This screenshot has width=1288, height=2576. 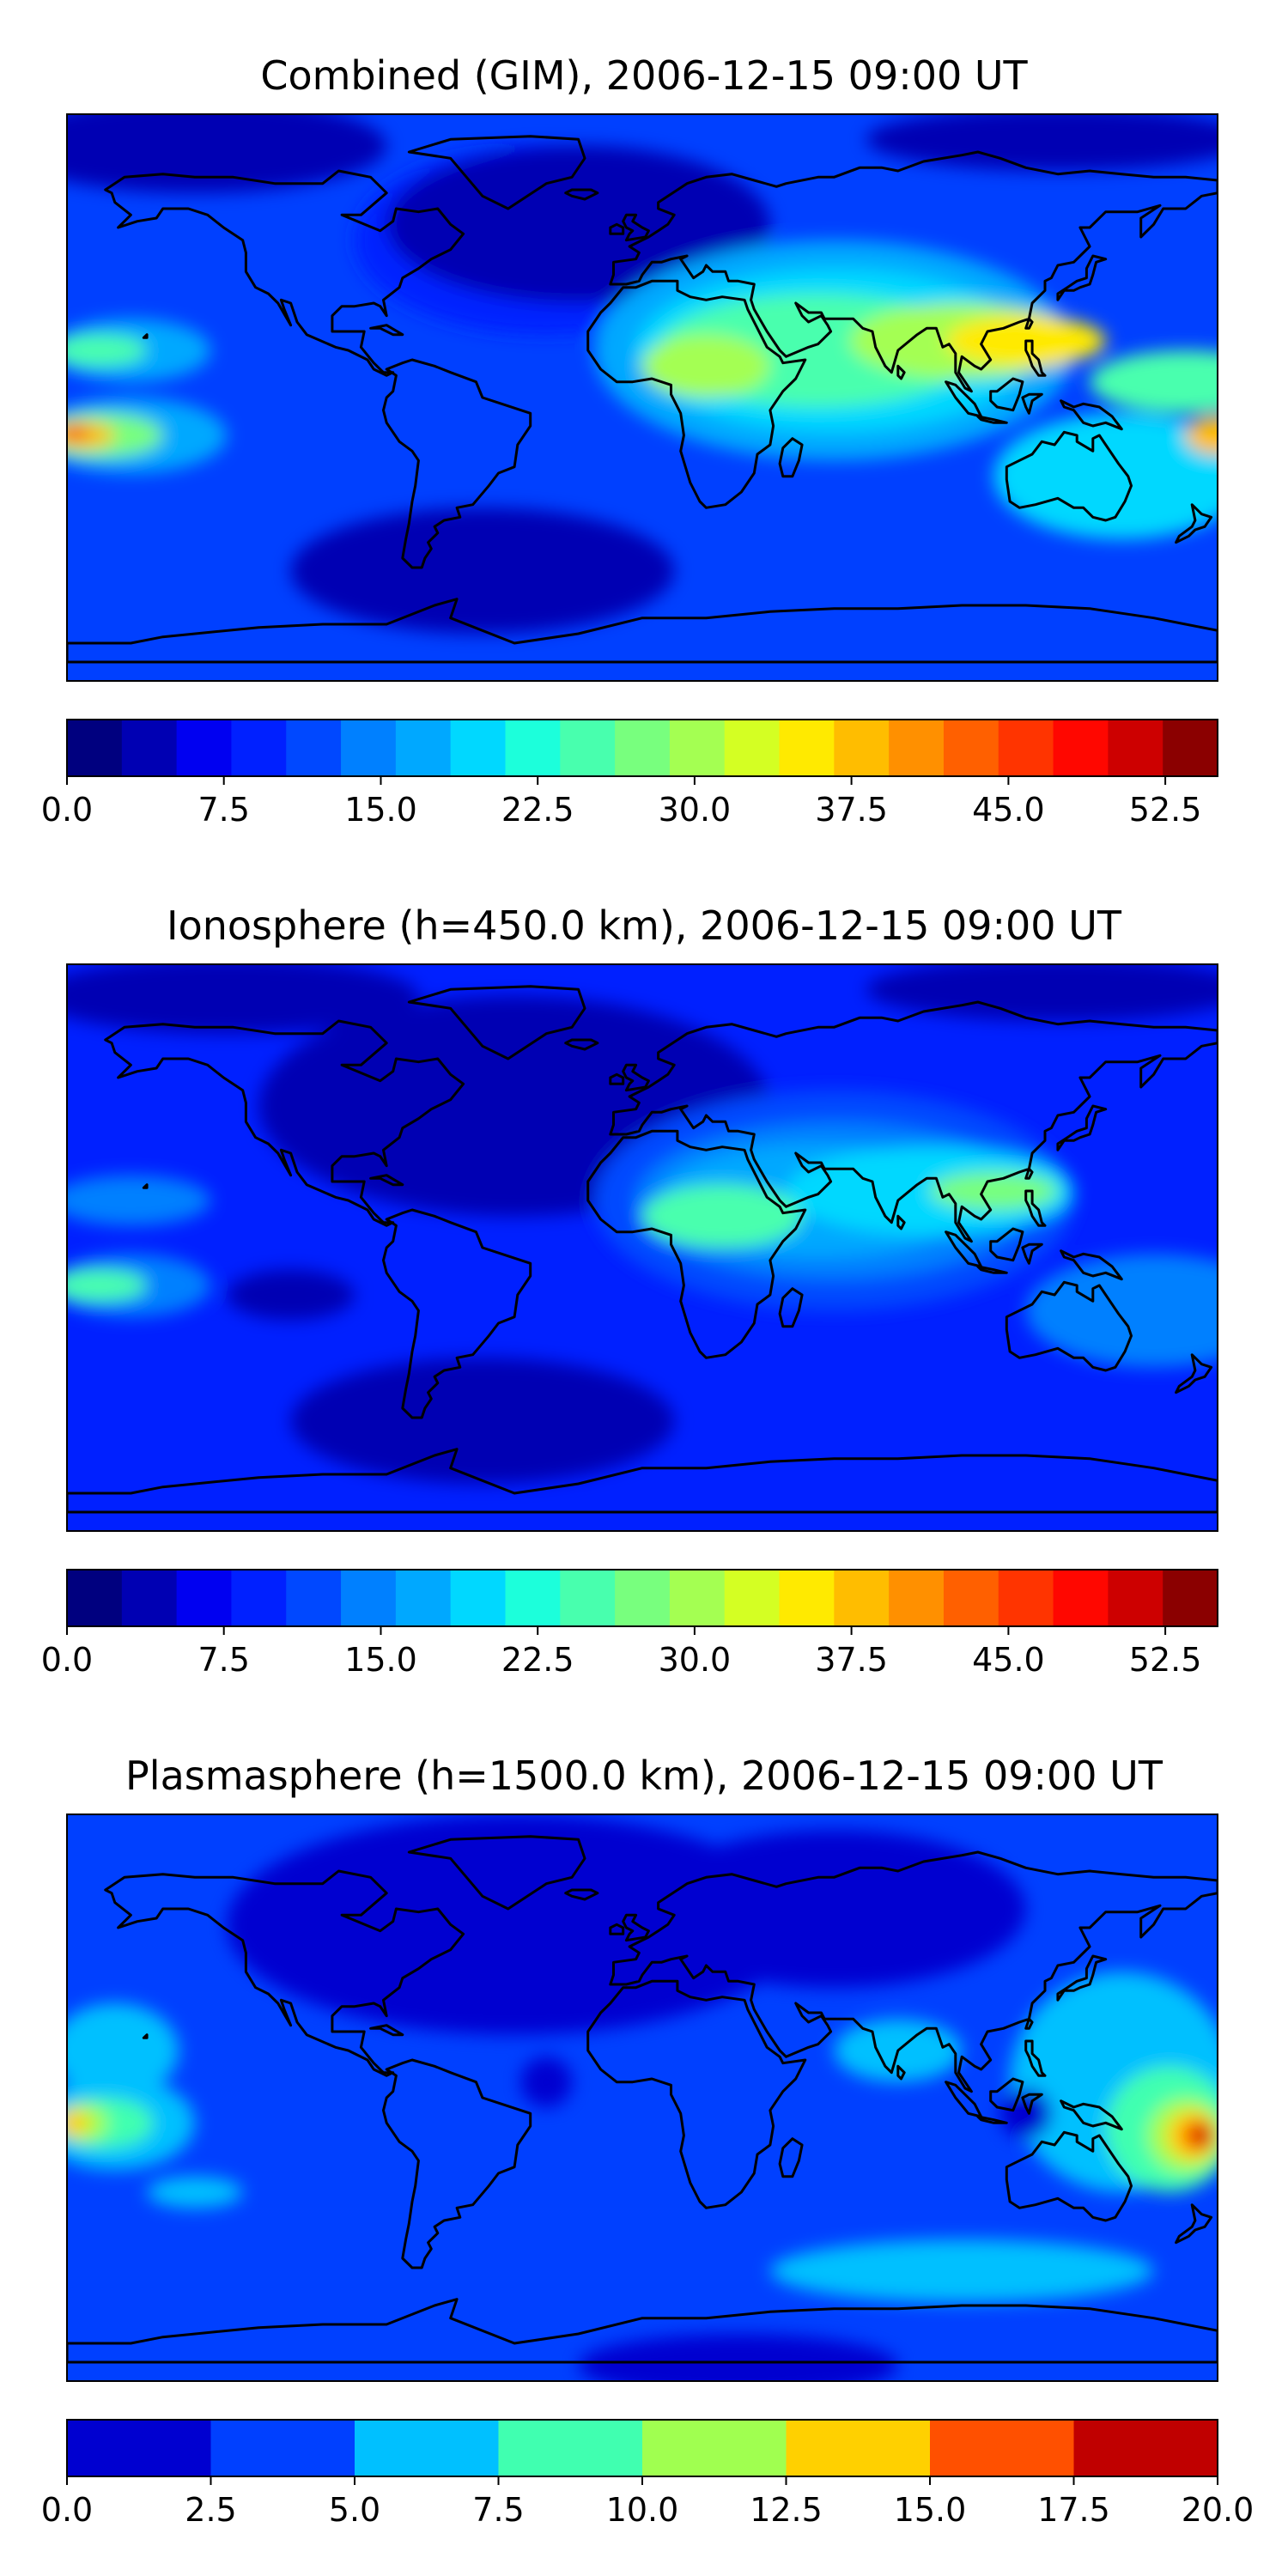 What do you see at coordinates (636, 228) in the screenshot?
I see `coastline-great-britain` at bounding box center [636, 228].